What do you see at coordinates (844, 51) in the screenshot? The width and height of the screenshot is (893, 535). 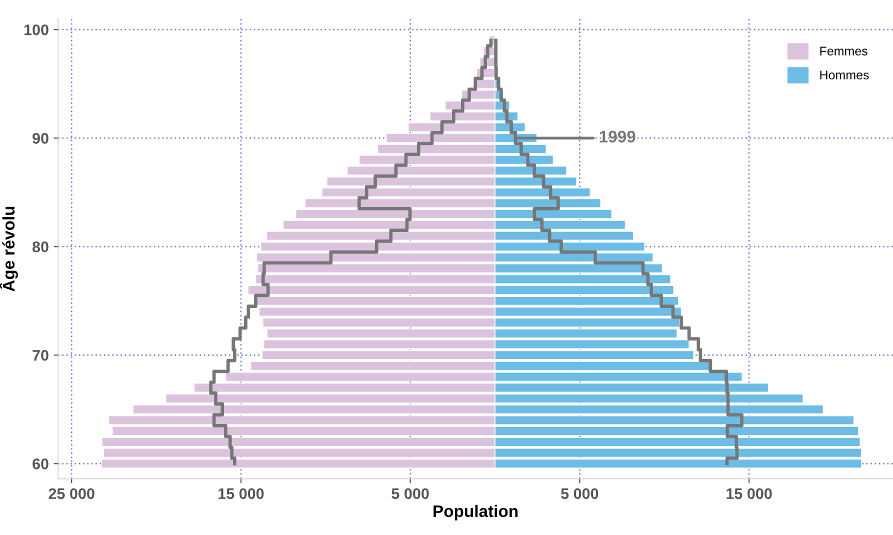 I see `legend-label: Femmes` at bounding box center [844, 51].